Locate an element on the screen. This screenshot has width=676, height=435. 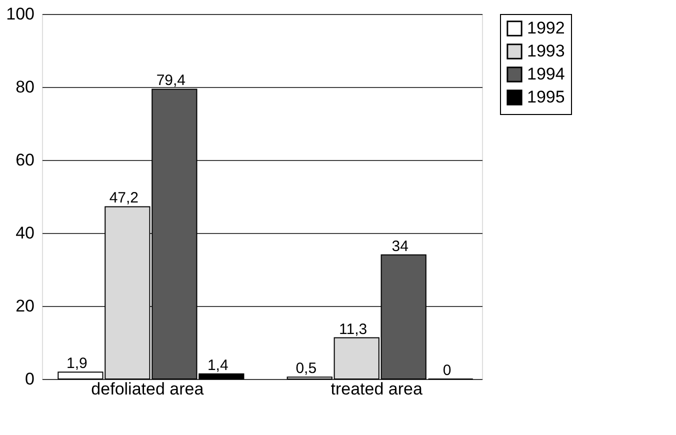
y-tick-label: 40 is located at coordinates (25, 233).